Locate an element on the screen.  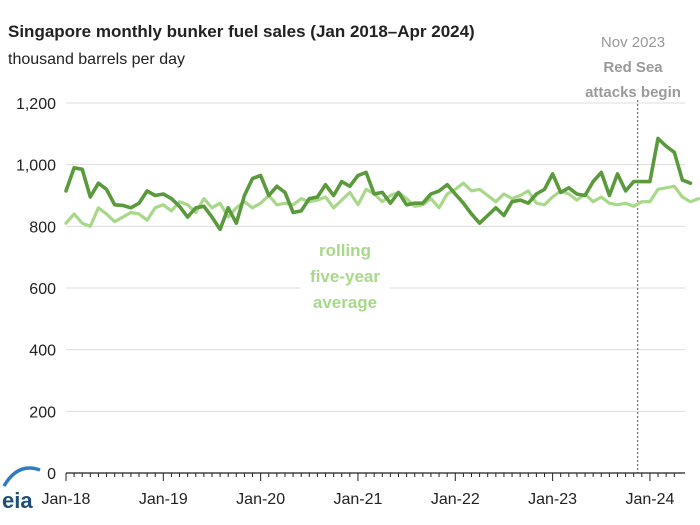
event-label-line1: Red Sea is located at coordinates (633, 67).